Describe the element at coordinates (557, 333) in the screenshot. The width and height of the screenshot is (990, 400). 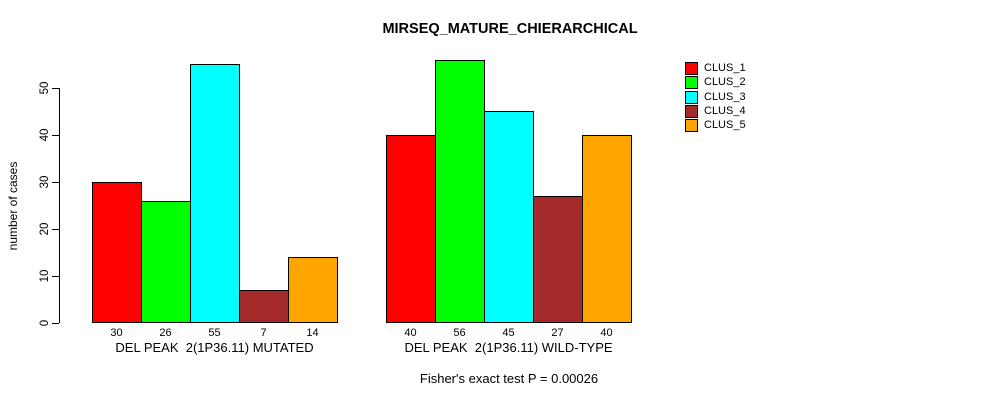
I see `bar-value-label: 27` at that location.